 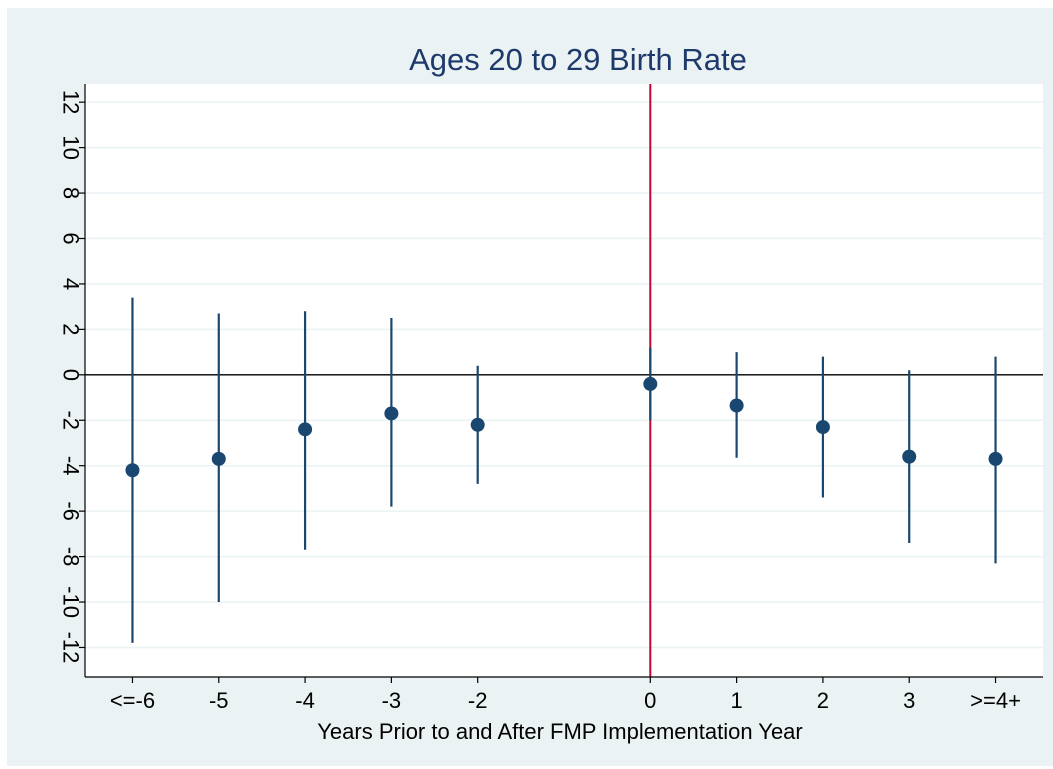 What do you see at coordinates (478, 700) in the screenshot?
I see `x-tick-label: -2` at bounding box center [478, 700].